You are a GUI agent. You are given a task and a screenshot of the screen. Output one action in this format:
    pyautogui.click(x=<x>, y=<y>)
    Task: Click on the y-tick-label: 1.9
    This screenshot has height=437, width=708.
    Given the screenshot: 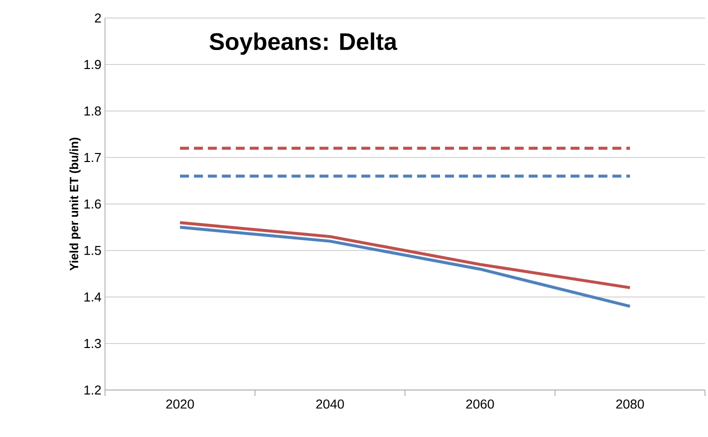 What is the action you would take?
    pyautogui.click(x=92, y=65)
    